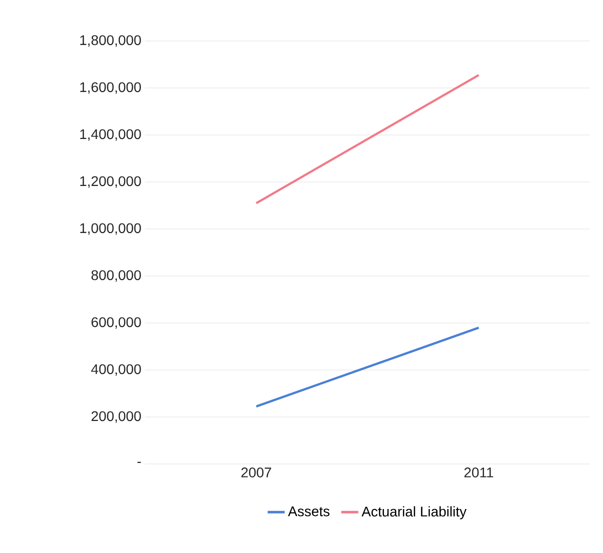 The image size is (603, 553). Describe the element at coordinates (116, 417) in the screenshot. I see `y-tick-label: 200,000` at that location.